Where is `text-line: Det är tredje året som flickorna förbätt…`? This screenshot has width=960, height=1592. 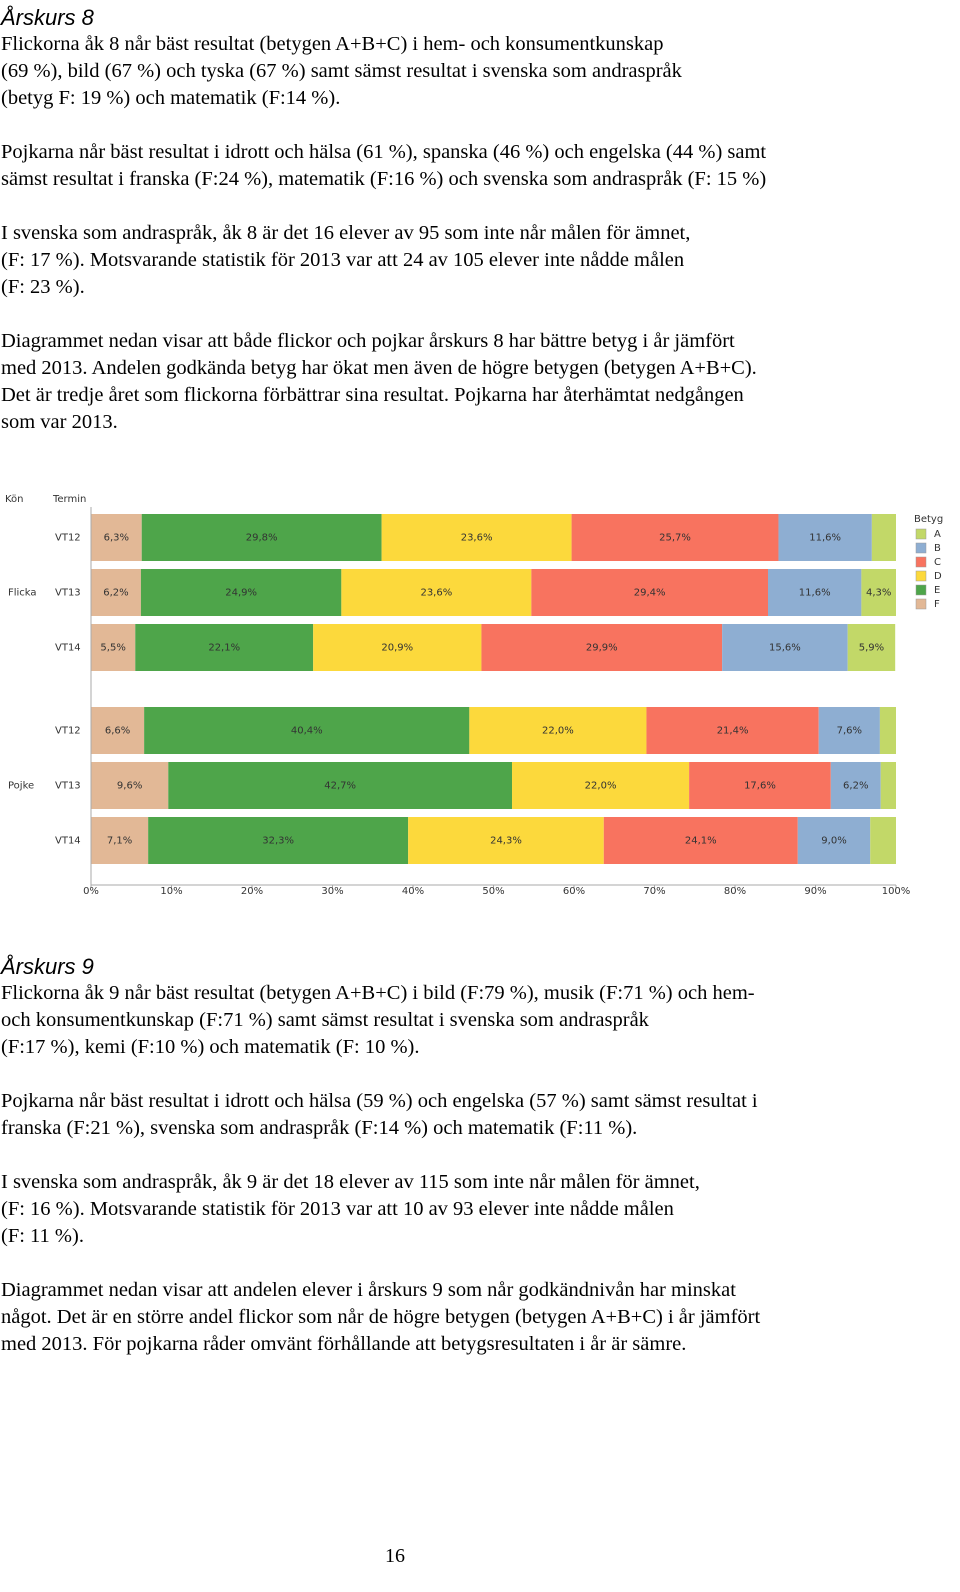
text-line: Det är tredje året som flickorna förbätt… is located at coordinates (372, 395).